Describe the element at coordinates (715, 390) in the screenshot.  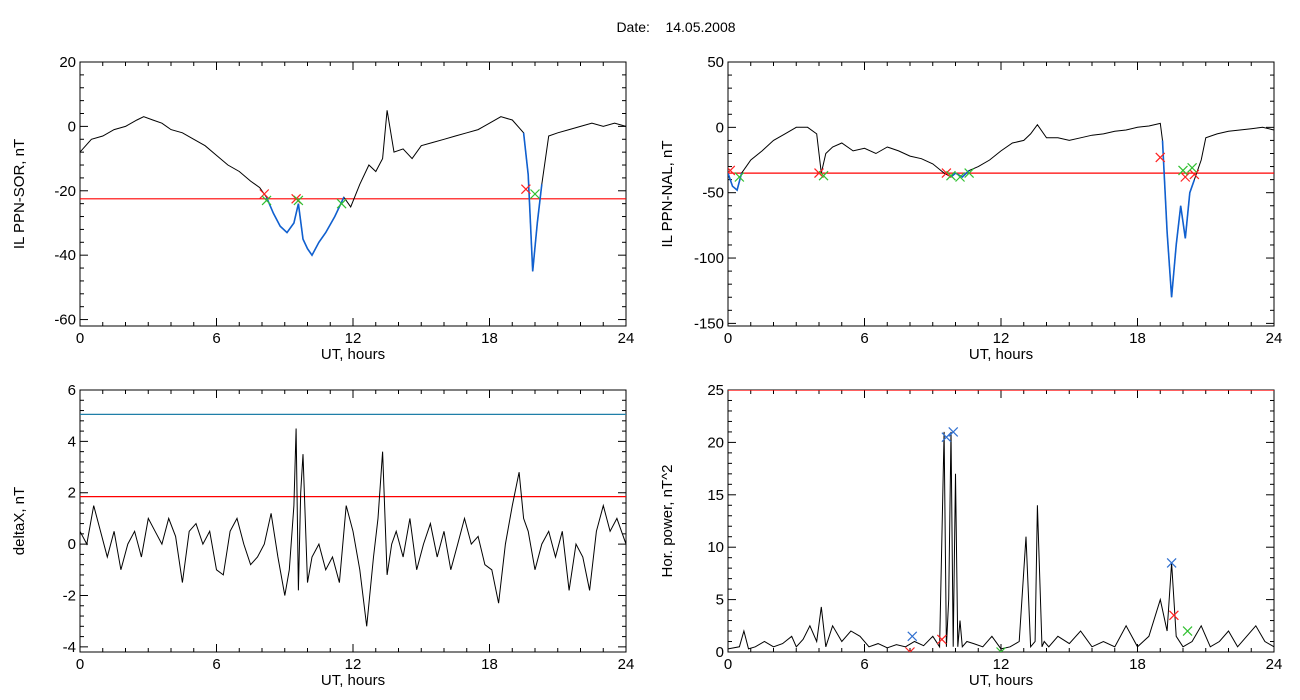
I see `y-tick-label: 25` at that location.